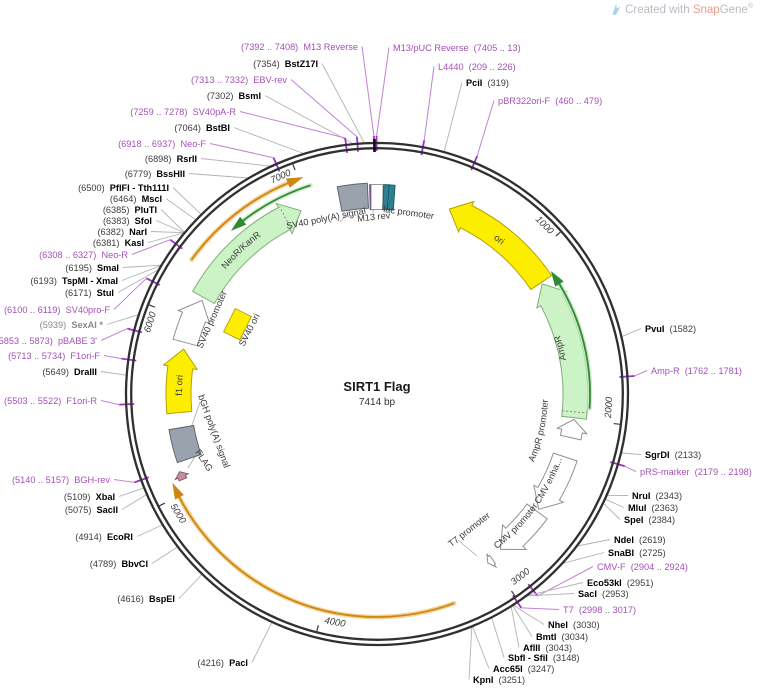 Image resolution: width=760 pixels, height=688 pixels. What do you see at coordinates (696, 472) in the screenshot?
I see `primer-label-prs-marker: pRS-marker (2179 .. 2198)` at bounding box center [696, 472].